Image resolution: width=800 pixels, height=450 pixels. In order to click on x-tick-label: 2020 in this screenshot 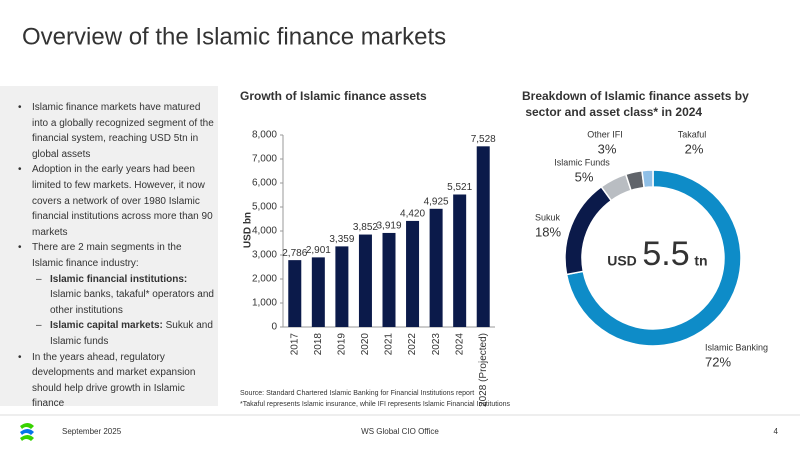, I will do `click(365, 344)`.